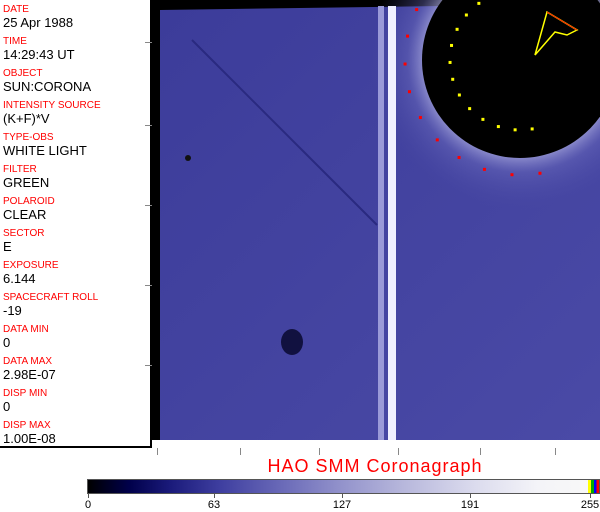 This screenshot has height=512, width=600. What do you see at coordinates (590, 505) in the screenshot?
I see `colorbar-label: 255` at bounding box center [590, 505].